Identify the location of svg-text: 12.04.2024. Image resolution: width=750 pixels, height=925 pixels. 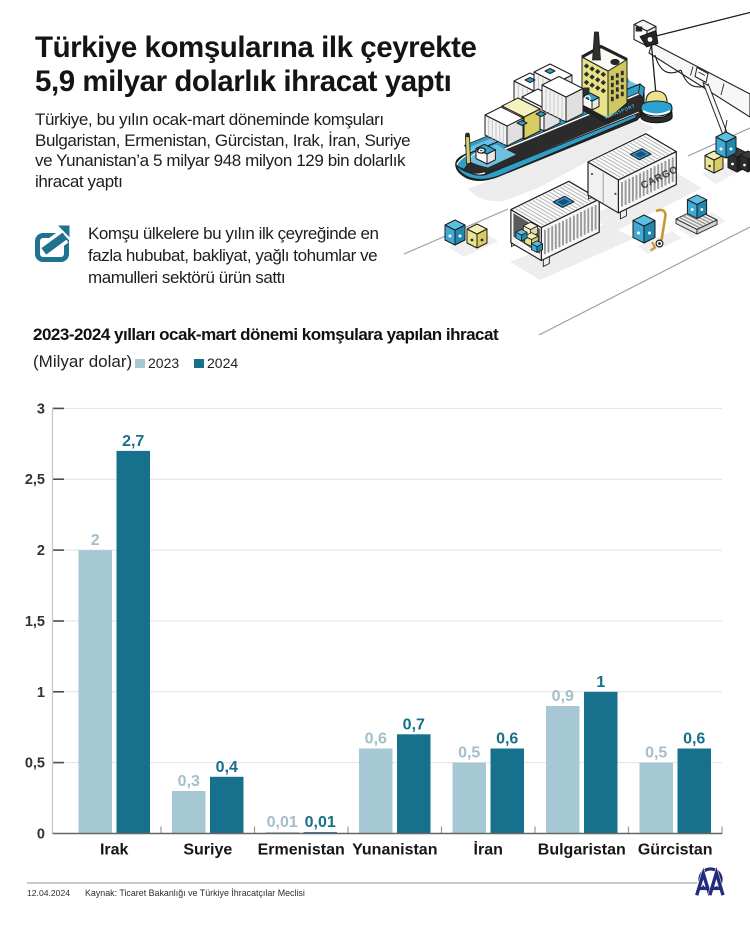
(48, 893).